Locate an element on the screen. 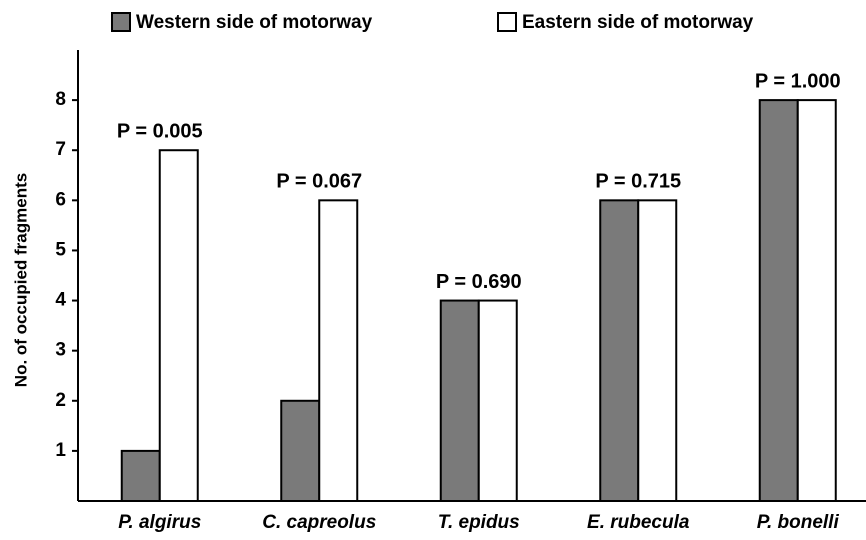 This screenshot has width=866, height=540. legend-label: Western side of motorway is located at coordinates (254, 22).